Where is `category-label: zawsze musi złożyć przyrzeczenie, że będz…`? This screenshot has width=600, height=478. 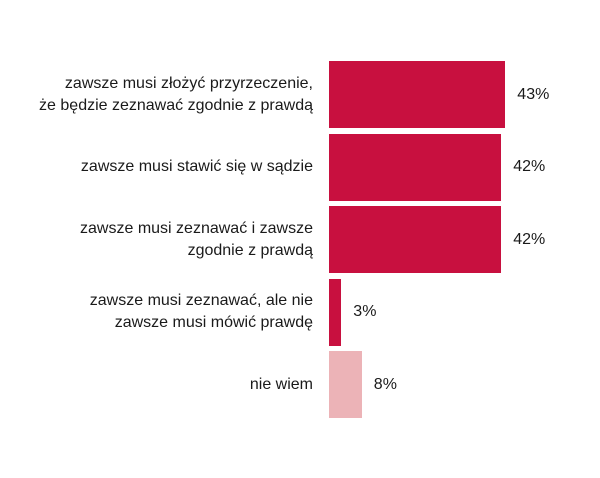
category-label: zawsze musi złożyć przyrzeczenie, że będz… is located at coordinates (176, 94).